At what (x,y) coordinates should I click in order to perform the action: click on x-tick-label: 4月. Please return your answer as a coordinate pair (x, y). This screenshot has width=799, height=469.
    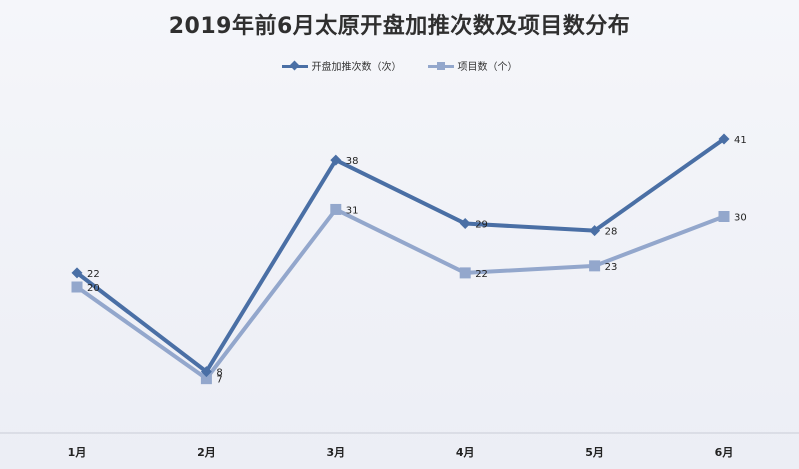
    Looking at the image, I should click on (465, 452).